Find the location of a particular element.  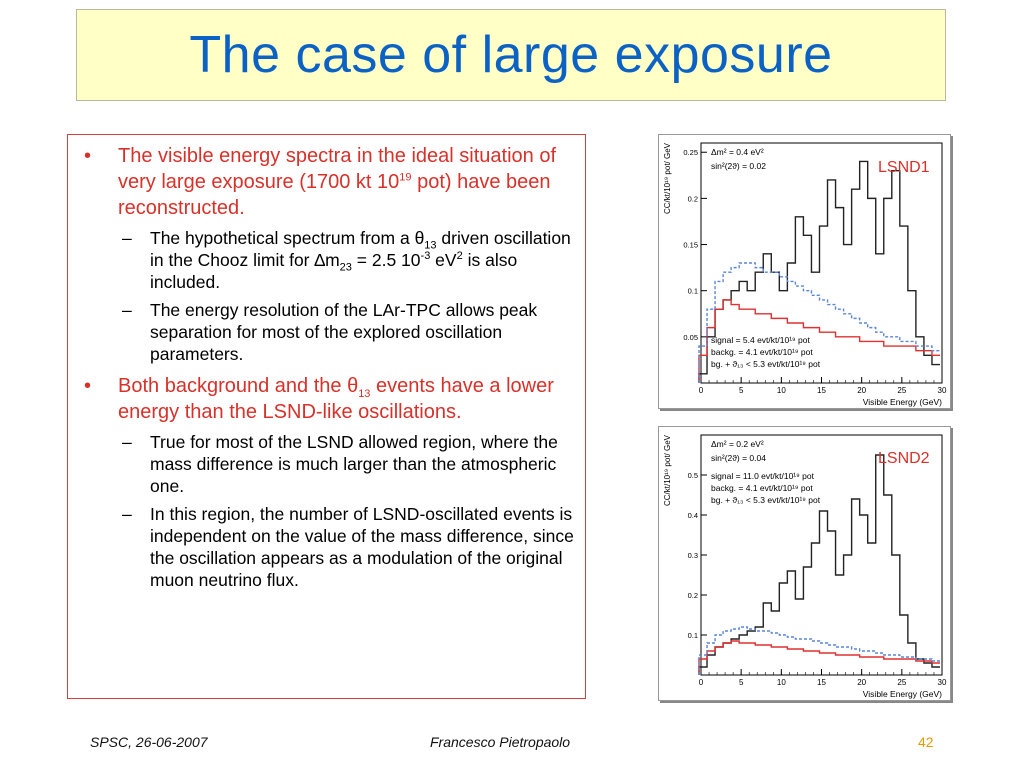

superscript: 19 is located at coordinates (405, 177).